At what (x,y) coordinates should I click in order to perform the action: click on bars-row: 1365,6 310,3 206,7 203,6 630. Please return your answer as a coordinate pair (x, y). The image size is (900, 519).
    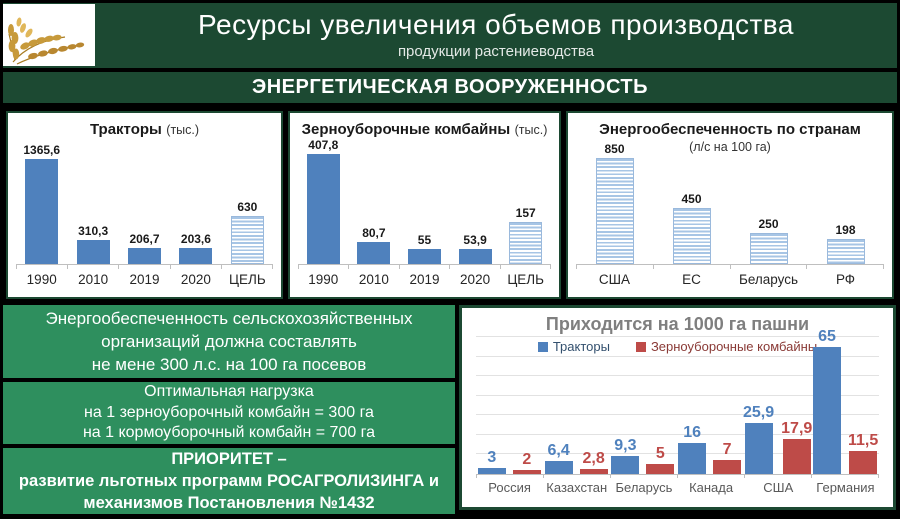
    Looking at the image, I should click on (144, 203).